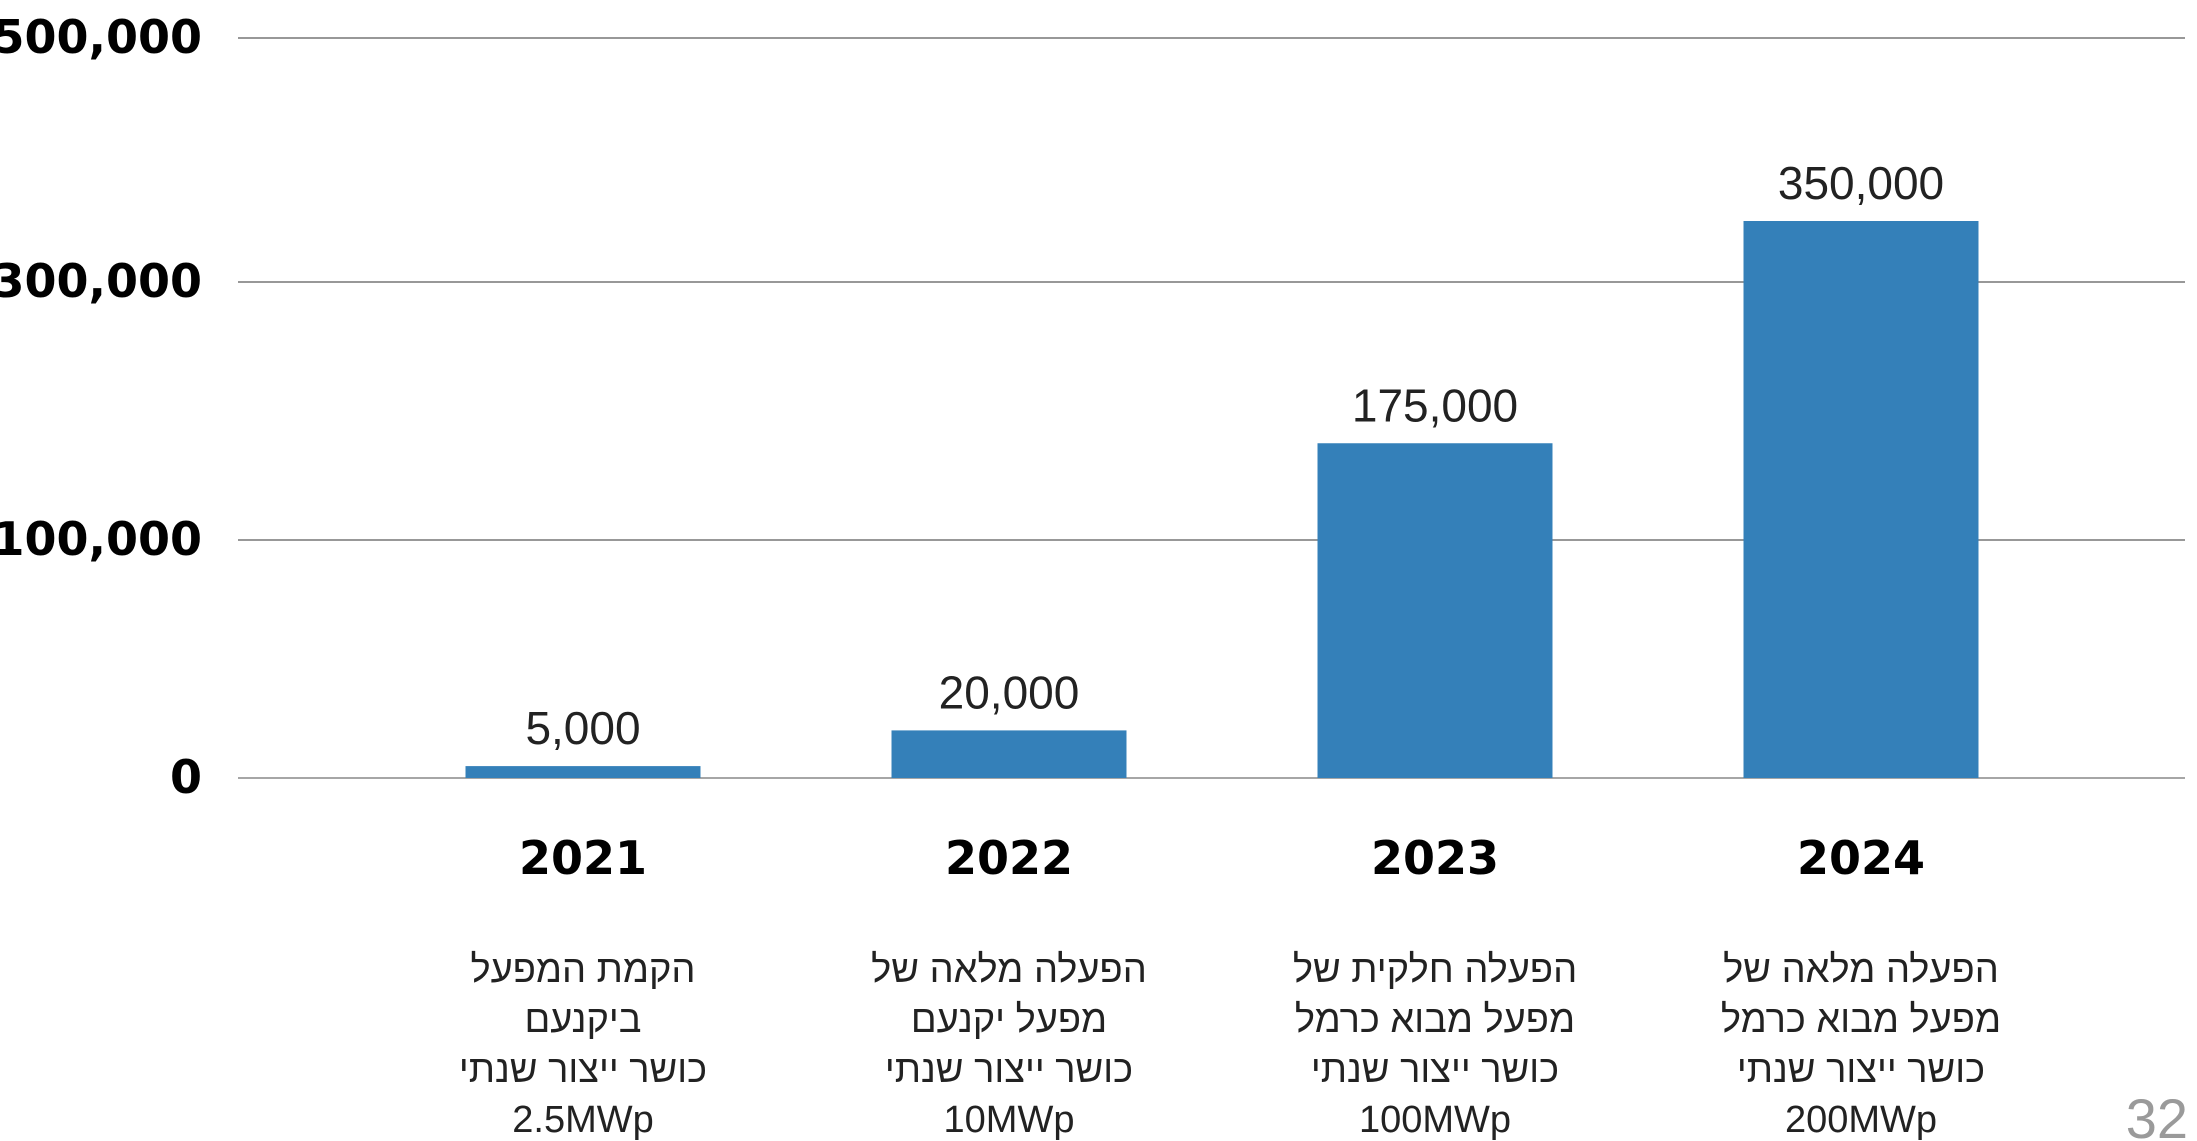 The image size is (2197, 1141). I want to click on category-description-line: הפעלה חלקית של, so click(1435, 970).